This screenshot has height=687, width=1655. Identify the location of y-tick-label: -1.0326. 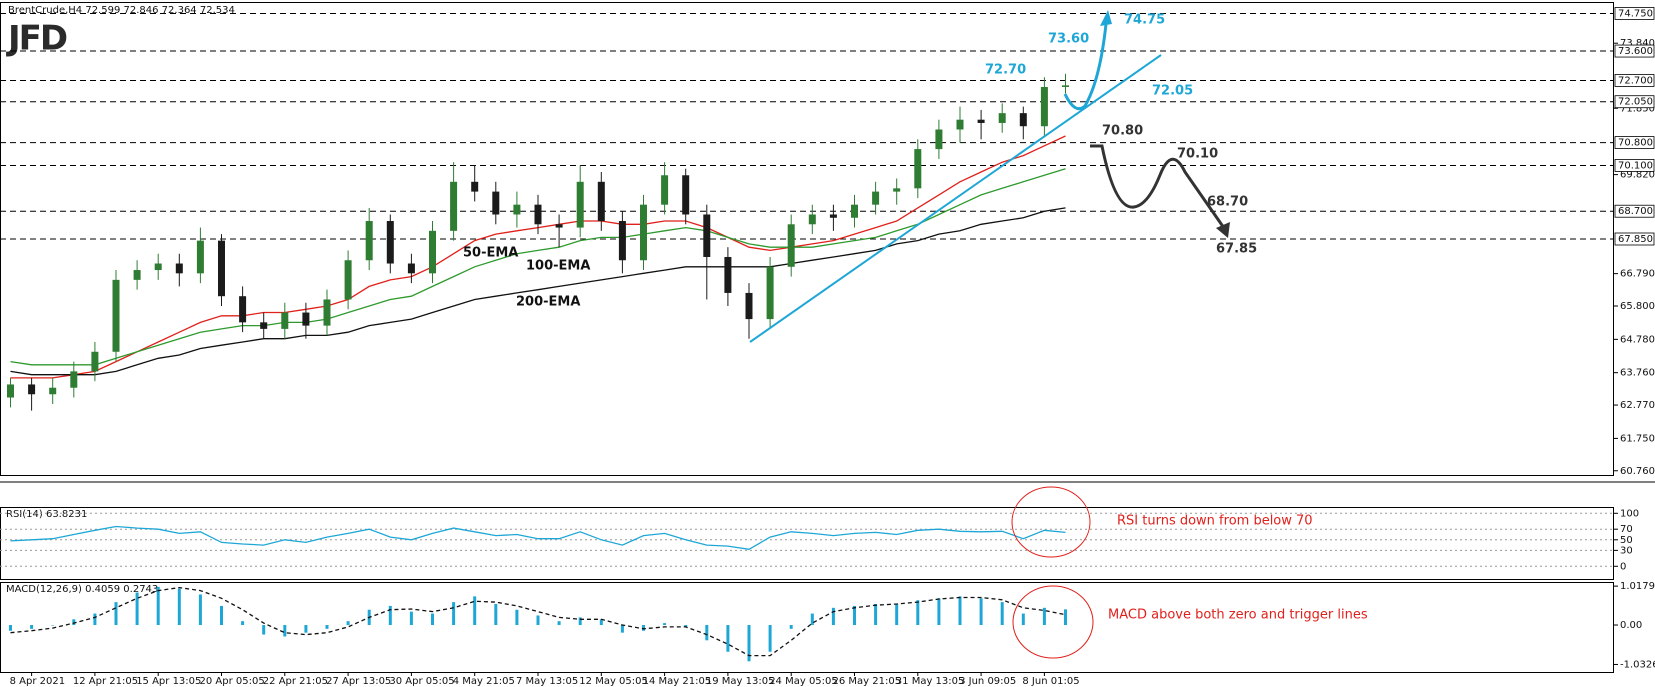
(1637, 664).